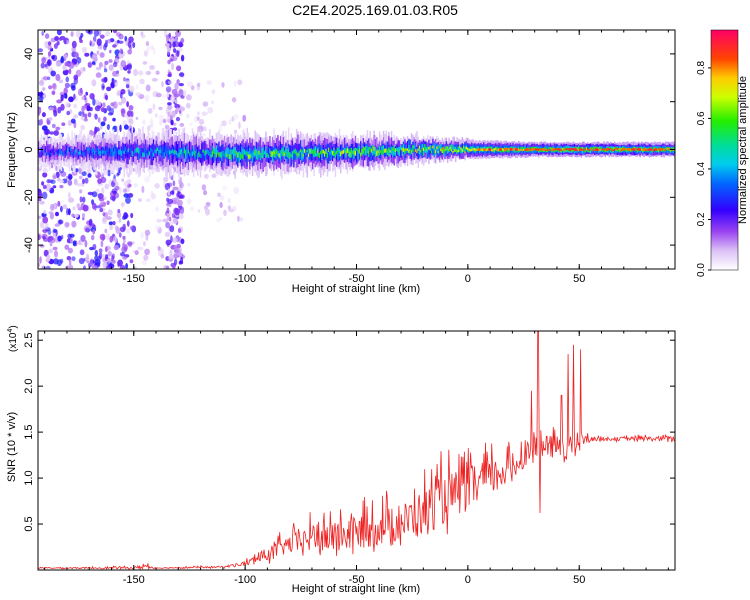 The image size is (750, 600). What do you see at coordinates (579, 279) in the screenshot?
I see `x-tick-label: 50` at bounding box center [579, 279].